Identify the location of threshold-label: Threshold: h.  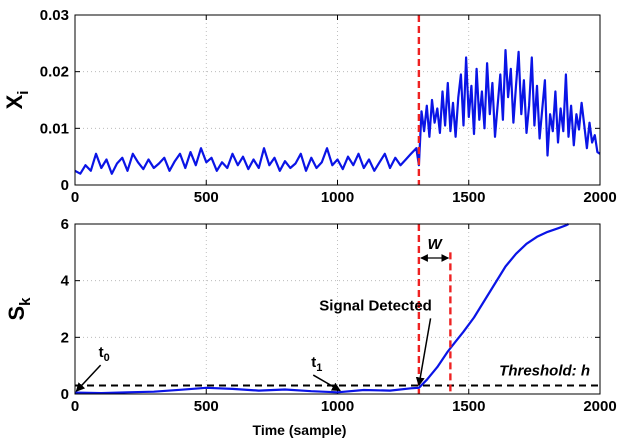
(544, 371).